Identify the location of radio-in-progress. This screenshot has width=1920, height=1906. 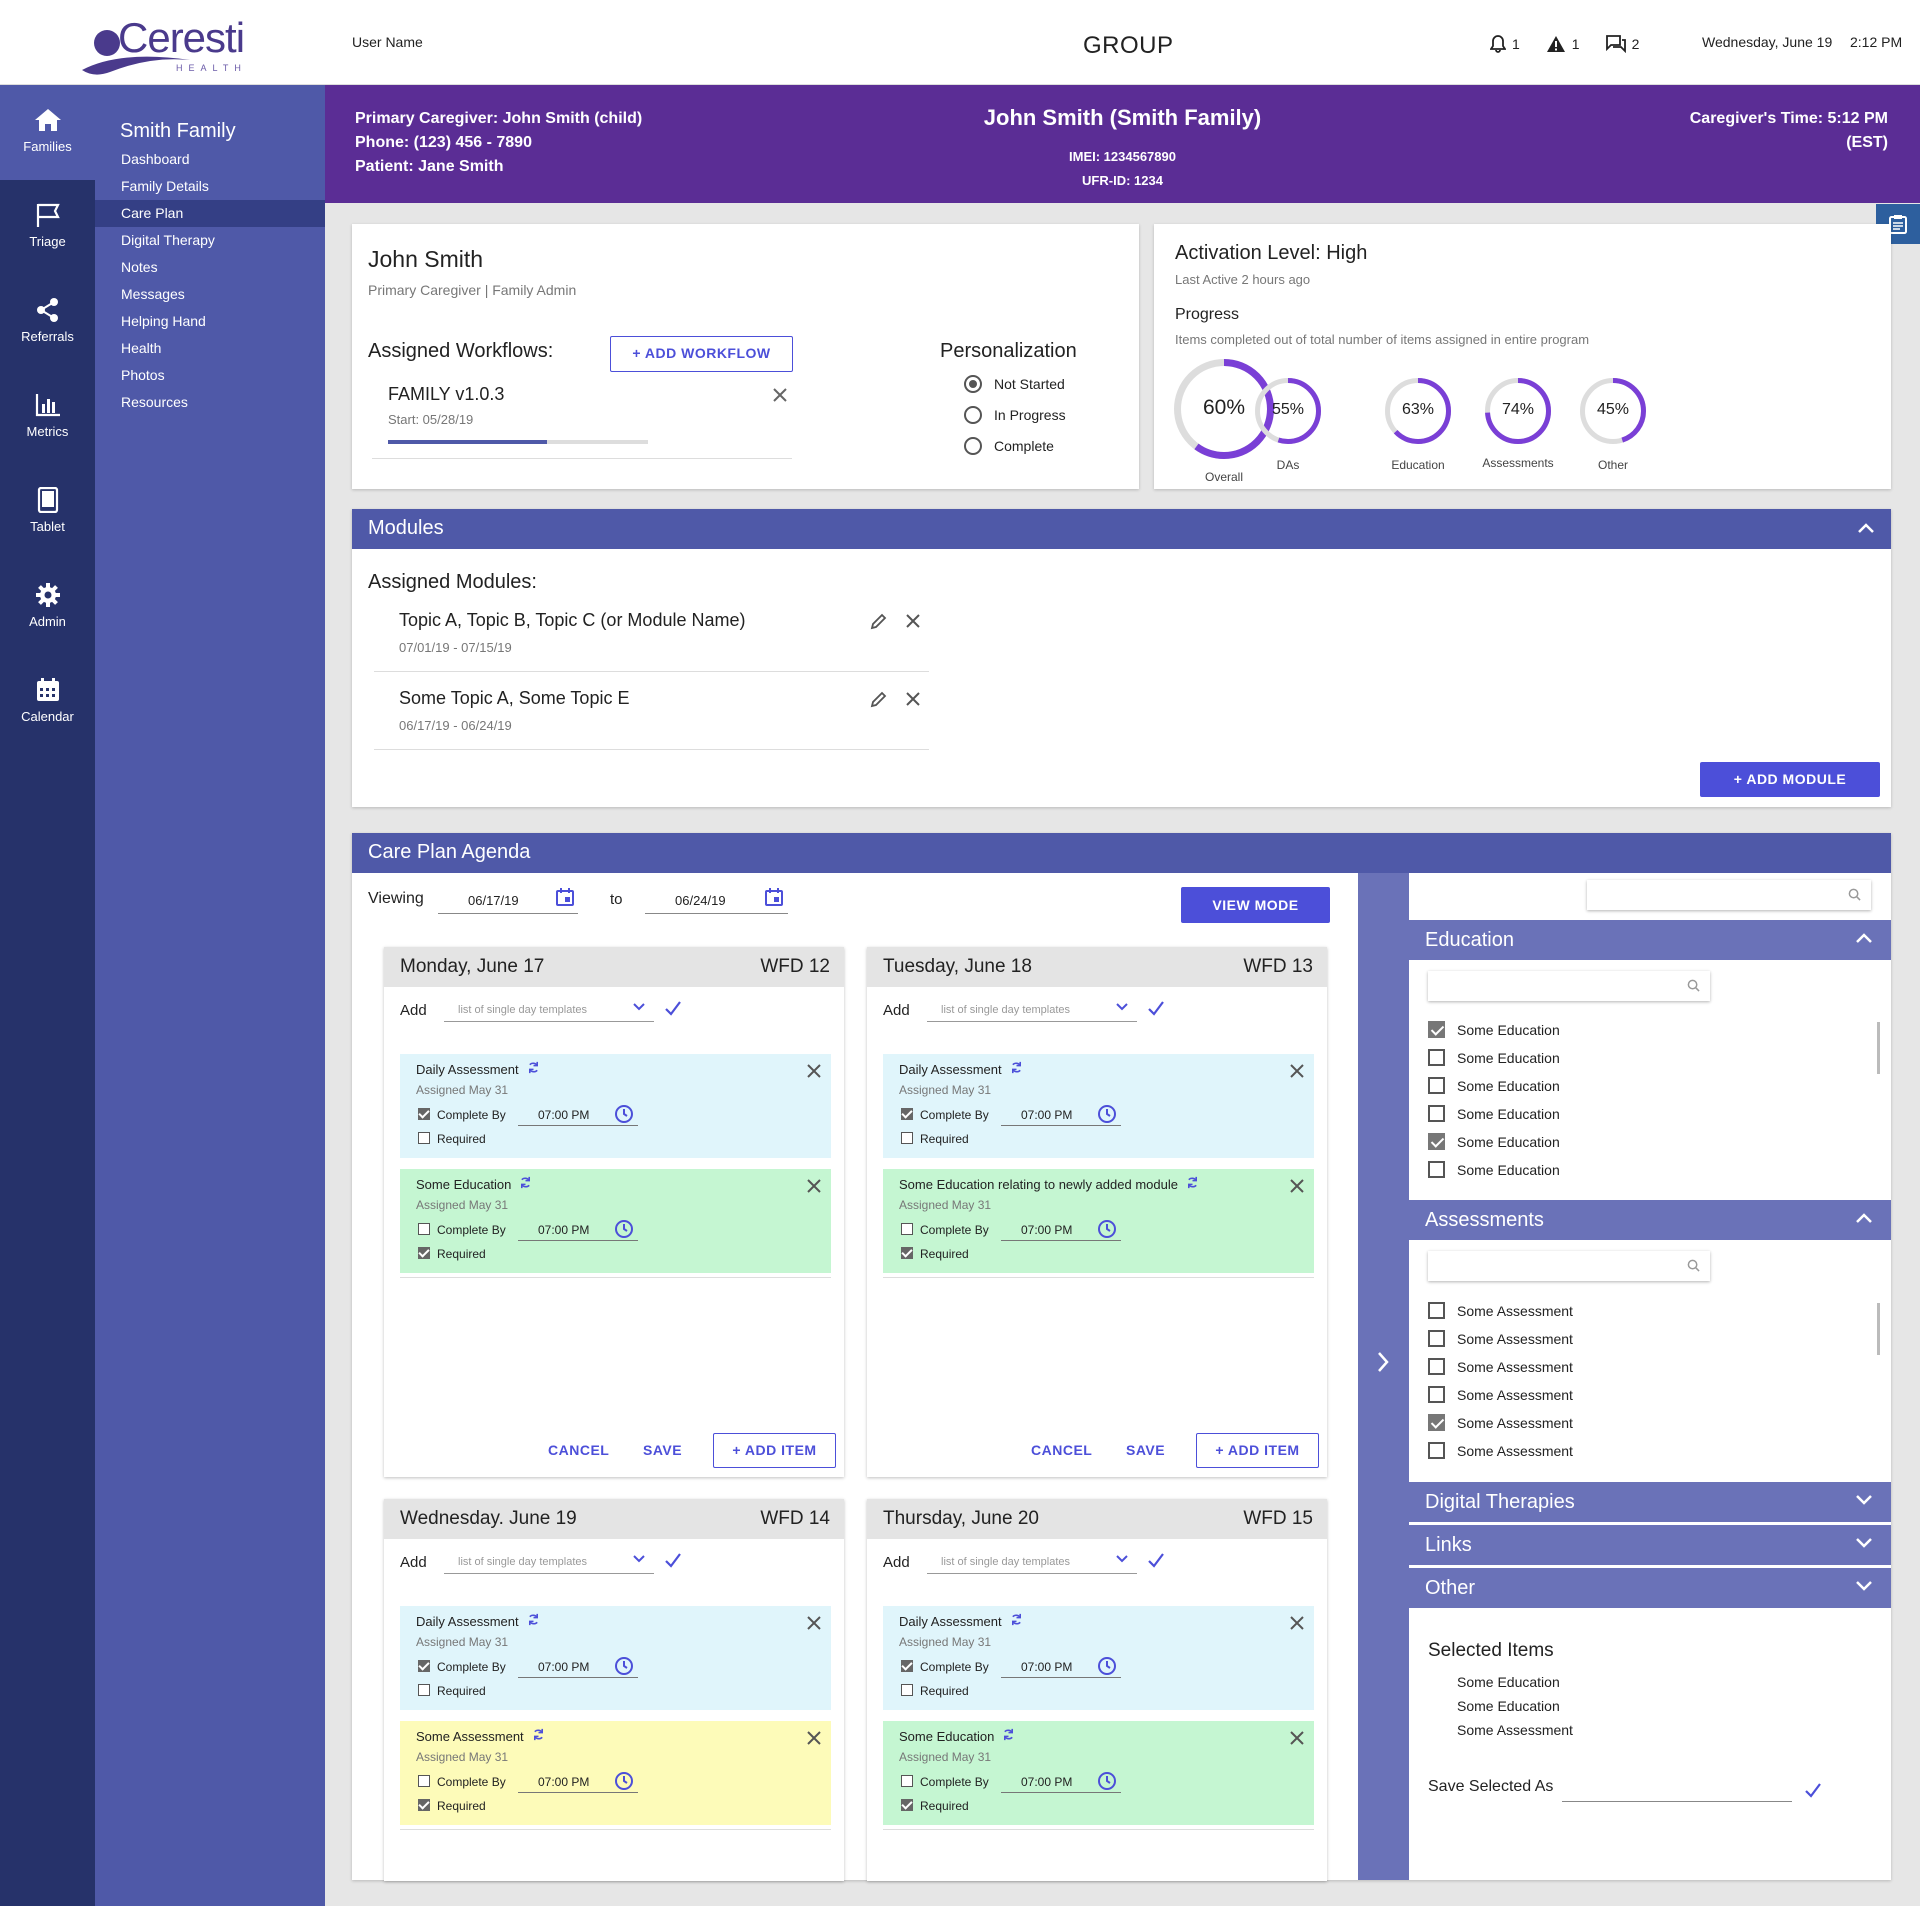
(973, 415).